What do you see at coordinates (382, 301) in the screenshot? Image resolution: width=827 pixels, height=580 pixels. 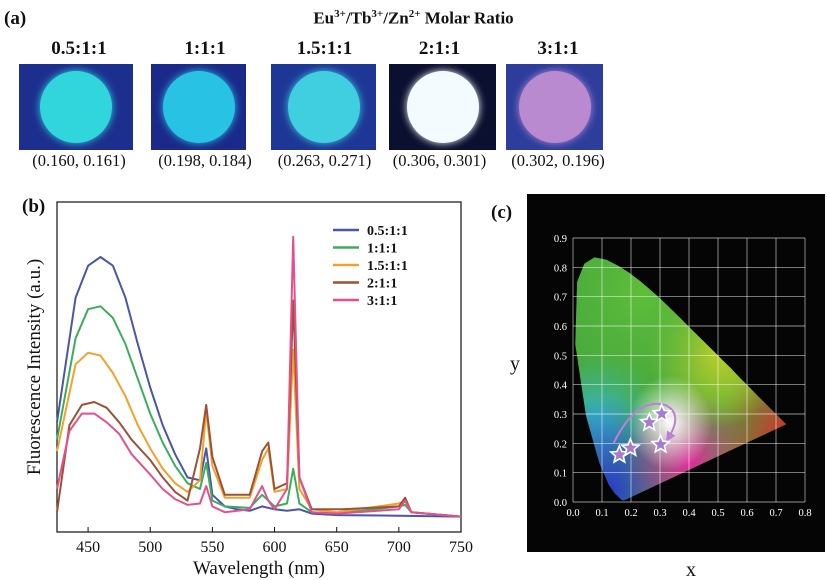 I see `legend-entry: 3:1:1` at bounding box center [382, 301].